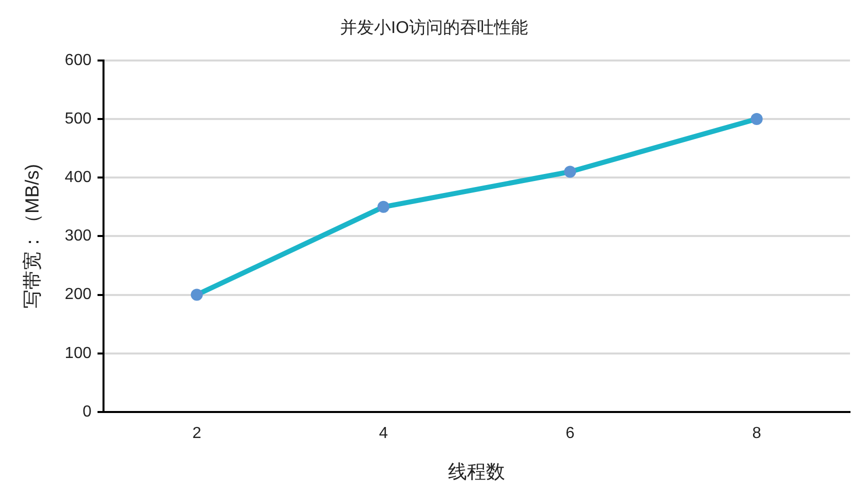  I want to click on y-tick-label: 400, so click(78, 177).